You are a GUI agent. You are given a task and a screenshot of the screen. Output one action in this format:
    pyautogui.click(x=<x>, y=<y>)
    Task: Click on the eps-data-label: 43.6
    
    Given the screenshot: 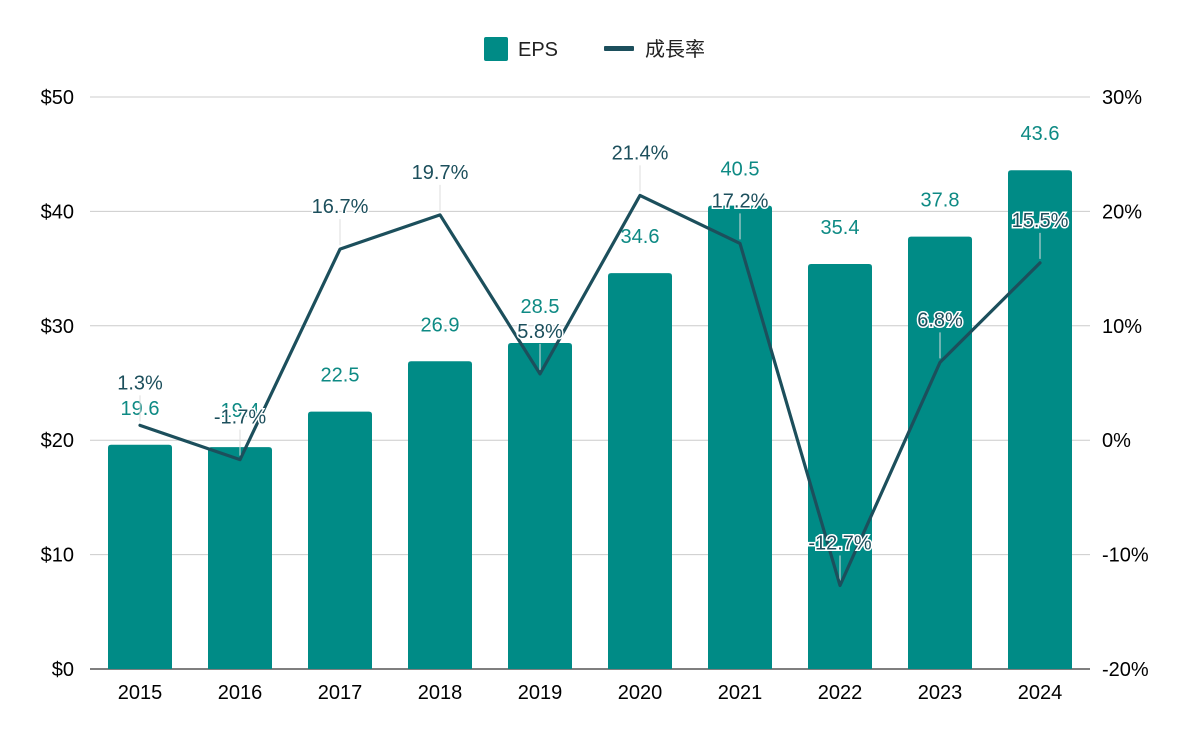 What is the action you would take?
    pyautogui.click(x=1040, y=134)
    